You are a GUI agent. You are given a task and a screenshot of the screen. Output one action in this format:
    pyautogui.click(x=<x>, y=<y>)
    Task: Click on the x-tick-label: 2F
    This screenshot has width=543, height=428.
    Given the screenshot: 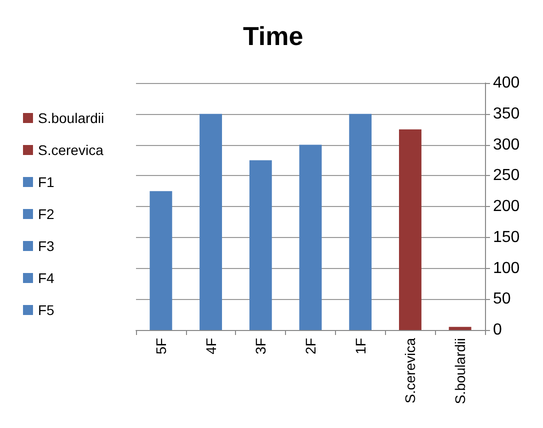 What is the action you would take?
    pyautogui.click(x=310, y=346)
    